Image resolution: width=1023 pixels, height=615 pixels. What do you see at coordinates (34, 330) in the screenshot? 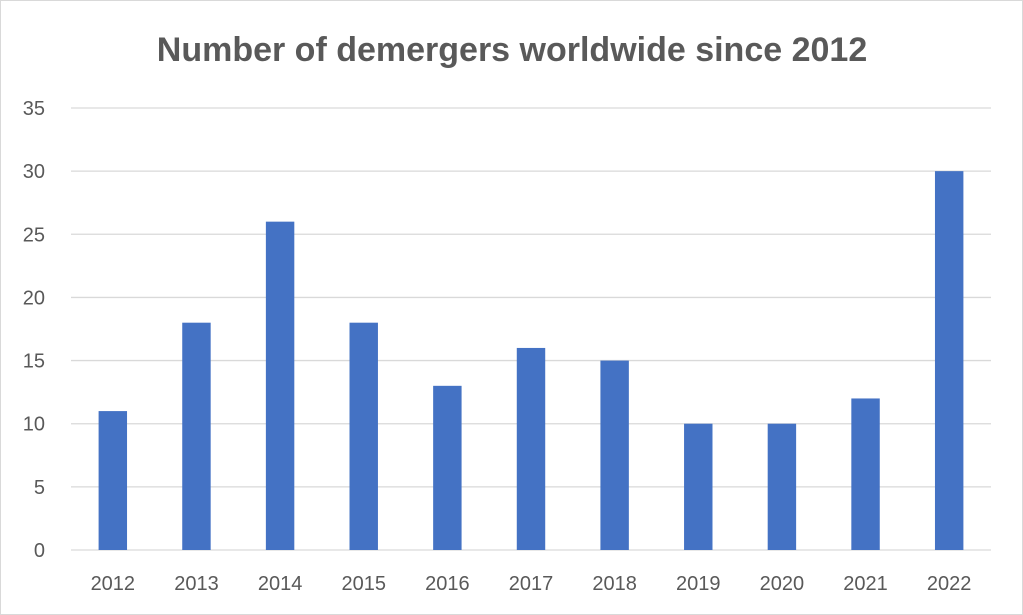
I see `y-axis-ticks: 0 5 10 15 20 25 30 35` at bounding box center [34, 330].